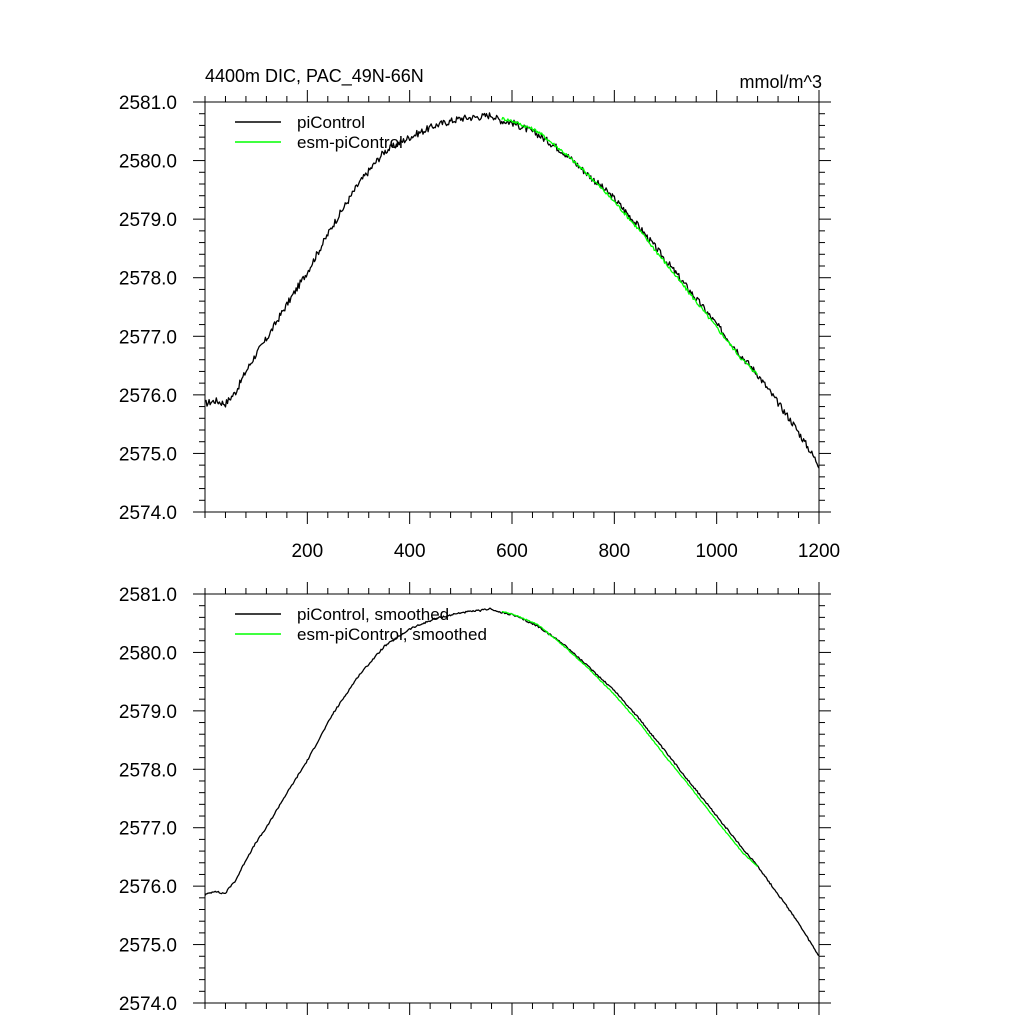 This screenshot has height=1024, width=1024. Describe the element at coordinates (314, 76) in the screenshot. I see `chart-title: 4400m DIC, PAC_49N-66N` at that location.